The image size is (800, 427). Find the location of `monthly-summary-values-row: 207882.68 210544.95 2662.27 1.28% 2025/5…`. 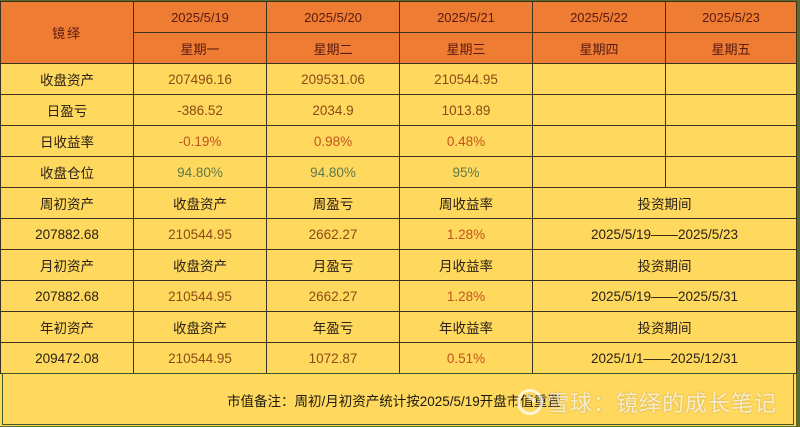

monthly-summary-values-row: 207882.68 210544.95 2662.27 1.28% 2025/5… is located at coordinates (398, 296).